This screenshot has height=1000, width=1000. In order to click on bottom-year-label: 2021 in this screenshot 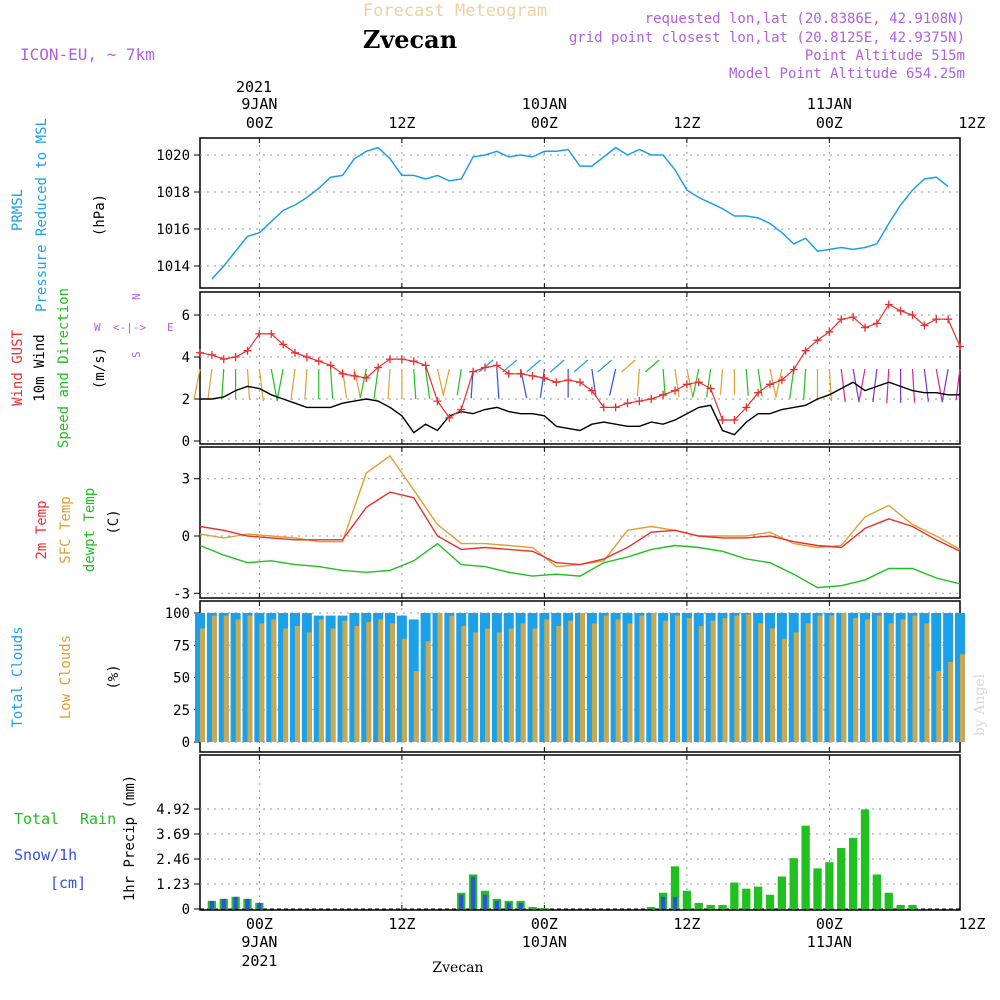, I will do `click(259, 961)`.